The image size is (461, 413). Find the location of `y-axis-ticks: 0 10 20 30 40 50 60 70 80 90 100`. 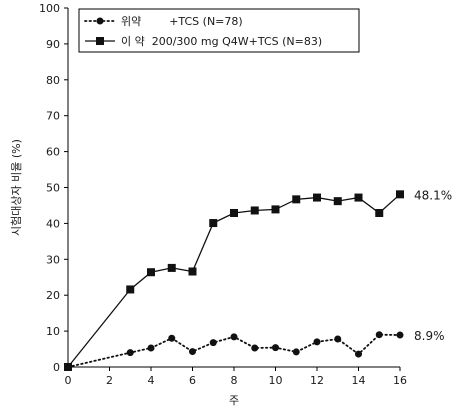

y-axis-ticks: 0 10 20 30 40 50 60 70 80 90 100 is located at coordinates (53, 188).